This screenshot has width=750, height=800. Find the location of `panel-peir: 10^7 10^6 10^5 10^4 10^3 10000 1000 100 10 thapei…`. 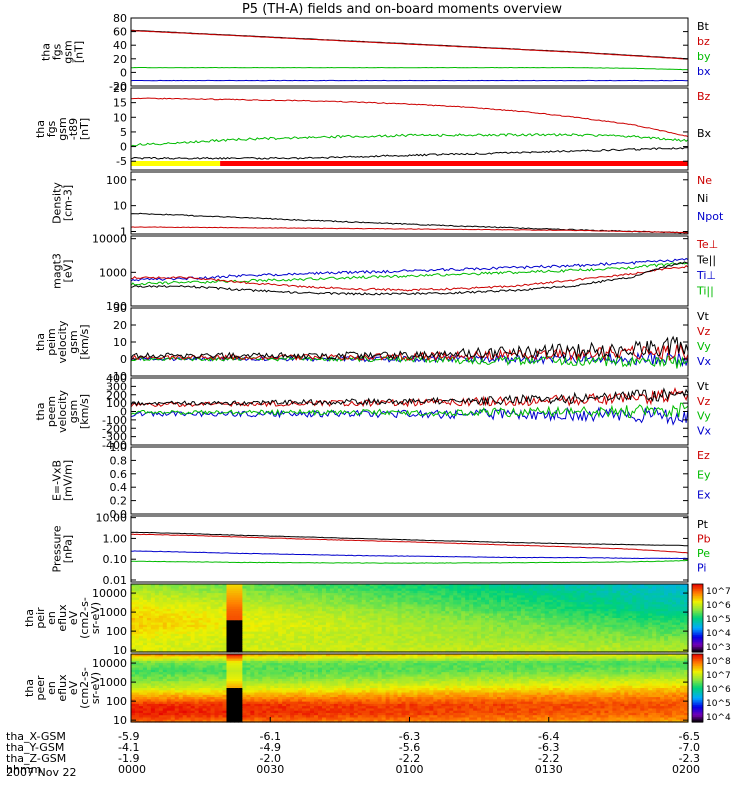

panel-peir: 10^7 10^6 10^5 10^4 10^3 10000 1000 100 10 thapei… is located at coordinates (377, 620).